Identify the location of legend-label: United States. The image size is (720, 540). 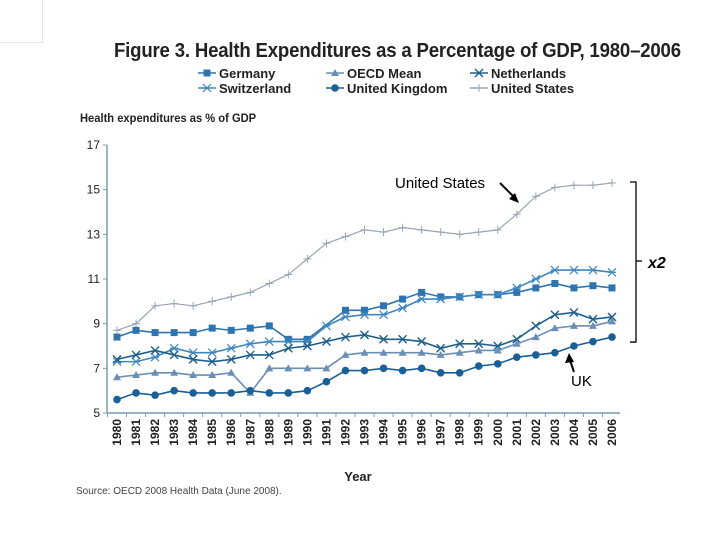
(532, 88).